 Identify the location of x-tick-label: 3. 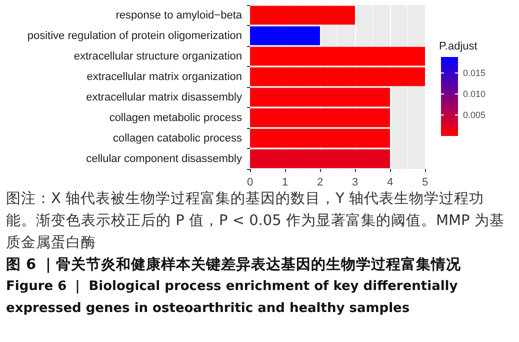
(355, 182).